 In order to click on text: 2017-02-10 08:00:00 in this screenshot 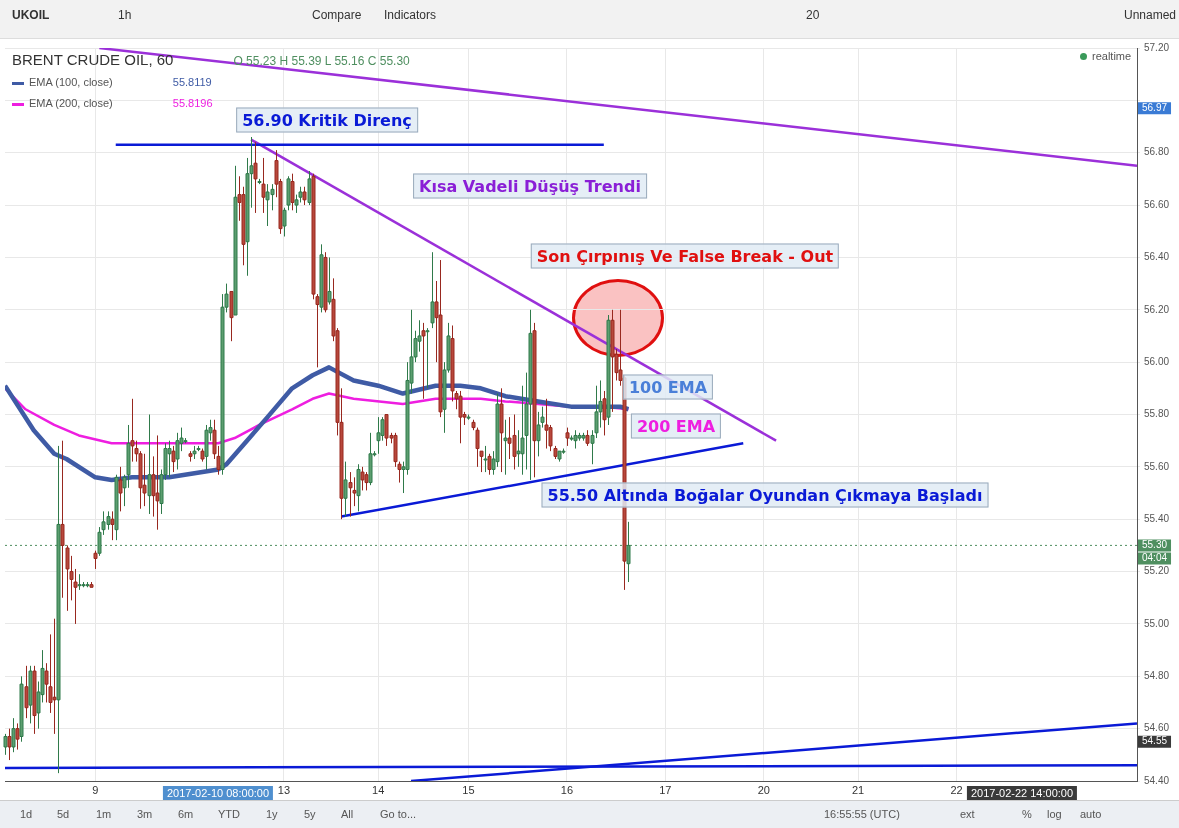, I will do `click(218, 793)`.